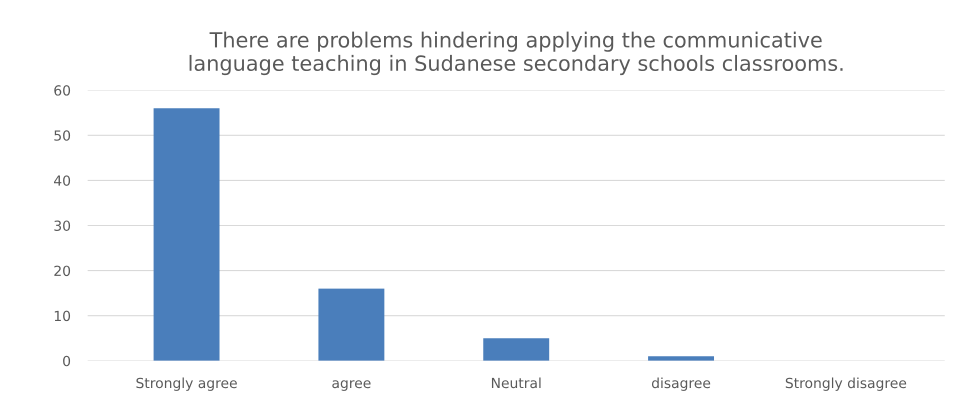 This screenshot has height=410, width=974. What do you see at coordinates (62, 90) in the screenshot?
I see `y-tick-label: 60` at bounding box center [62, 90].